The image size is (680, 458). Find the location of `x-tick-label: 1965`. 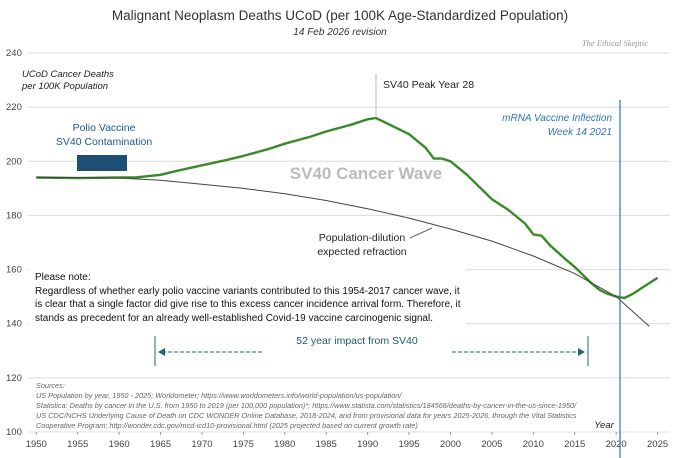

x-tick-label: 1965 is located at coordinates (160, 444).